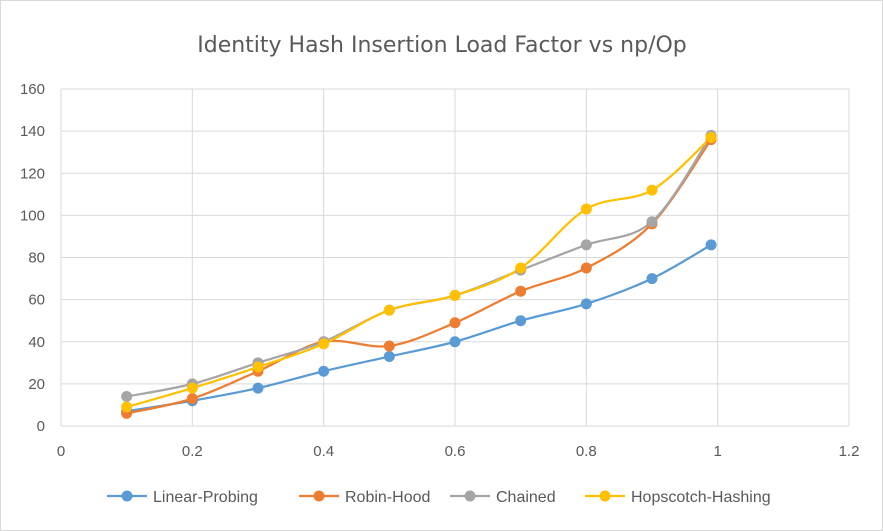 This screenshot has width=883, height=531. What do you see at coordinates (32, 131) in the screenshot?
I see `y-tick-label: 140` at bounding box center [32, 131].